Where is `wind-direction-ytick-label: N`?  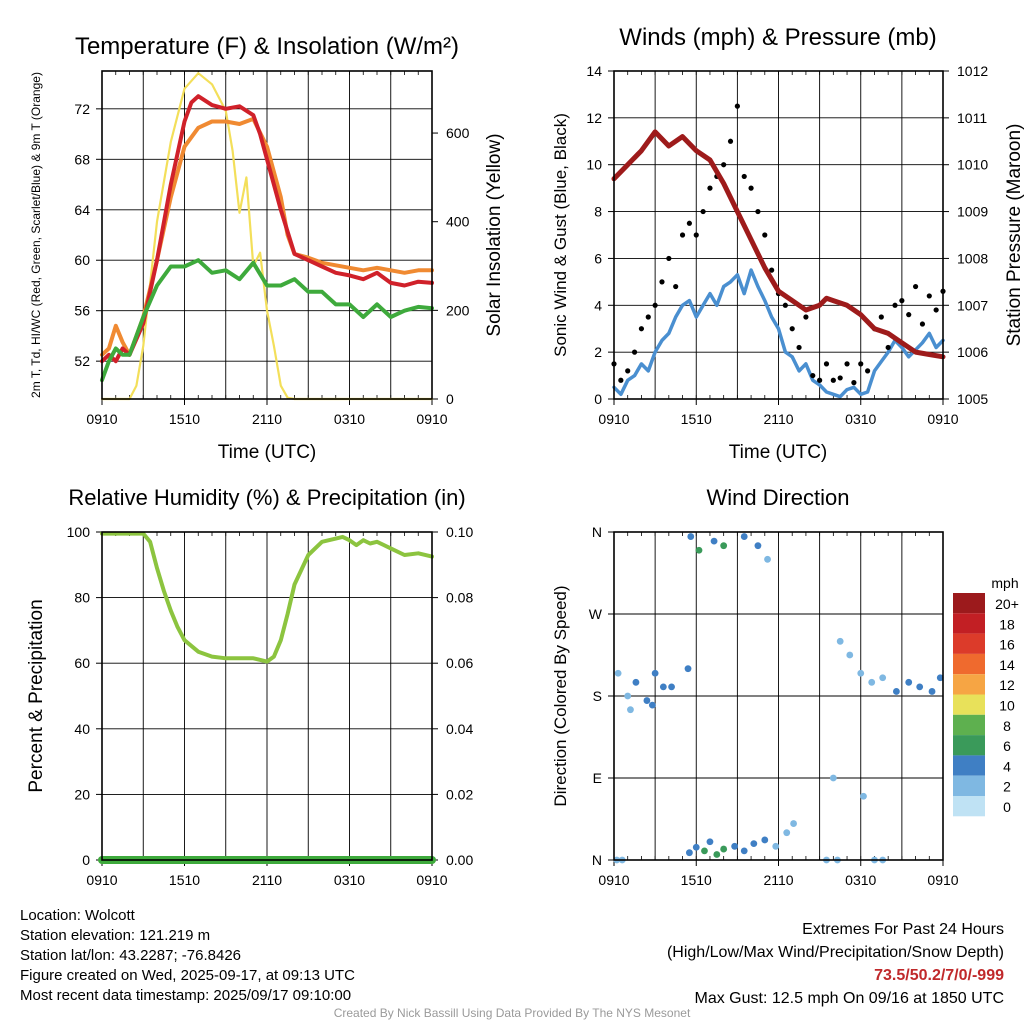 wind-direction-ytick-label: N is located at coordinates (597, 860).